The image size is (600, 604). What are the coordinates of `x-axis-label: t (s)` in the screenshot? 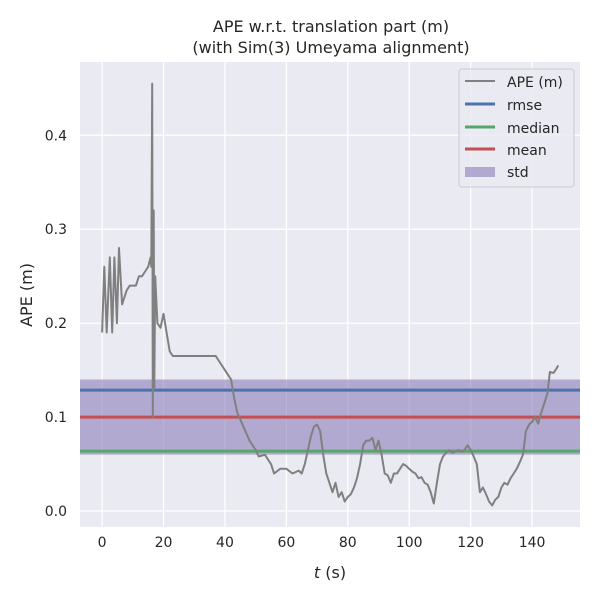 It's located at (330, 572).